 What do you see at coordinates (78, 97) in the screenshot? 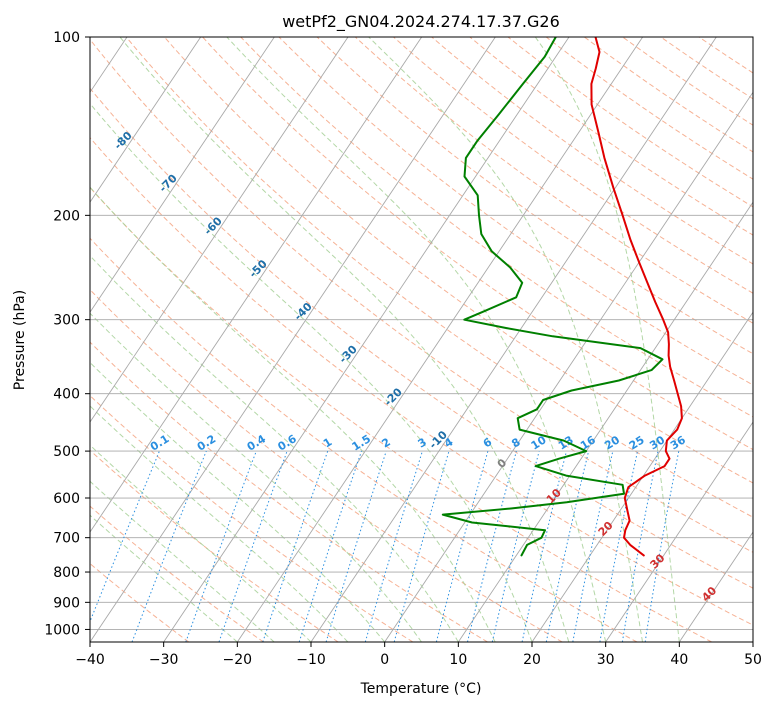
I see `isotherm-label: -90` at bounding box center [78, 97].